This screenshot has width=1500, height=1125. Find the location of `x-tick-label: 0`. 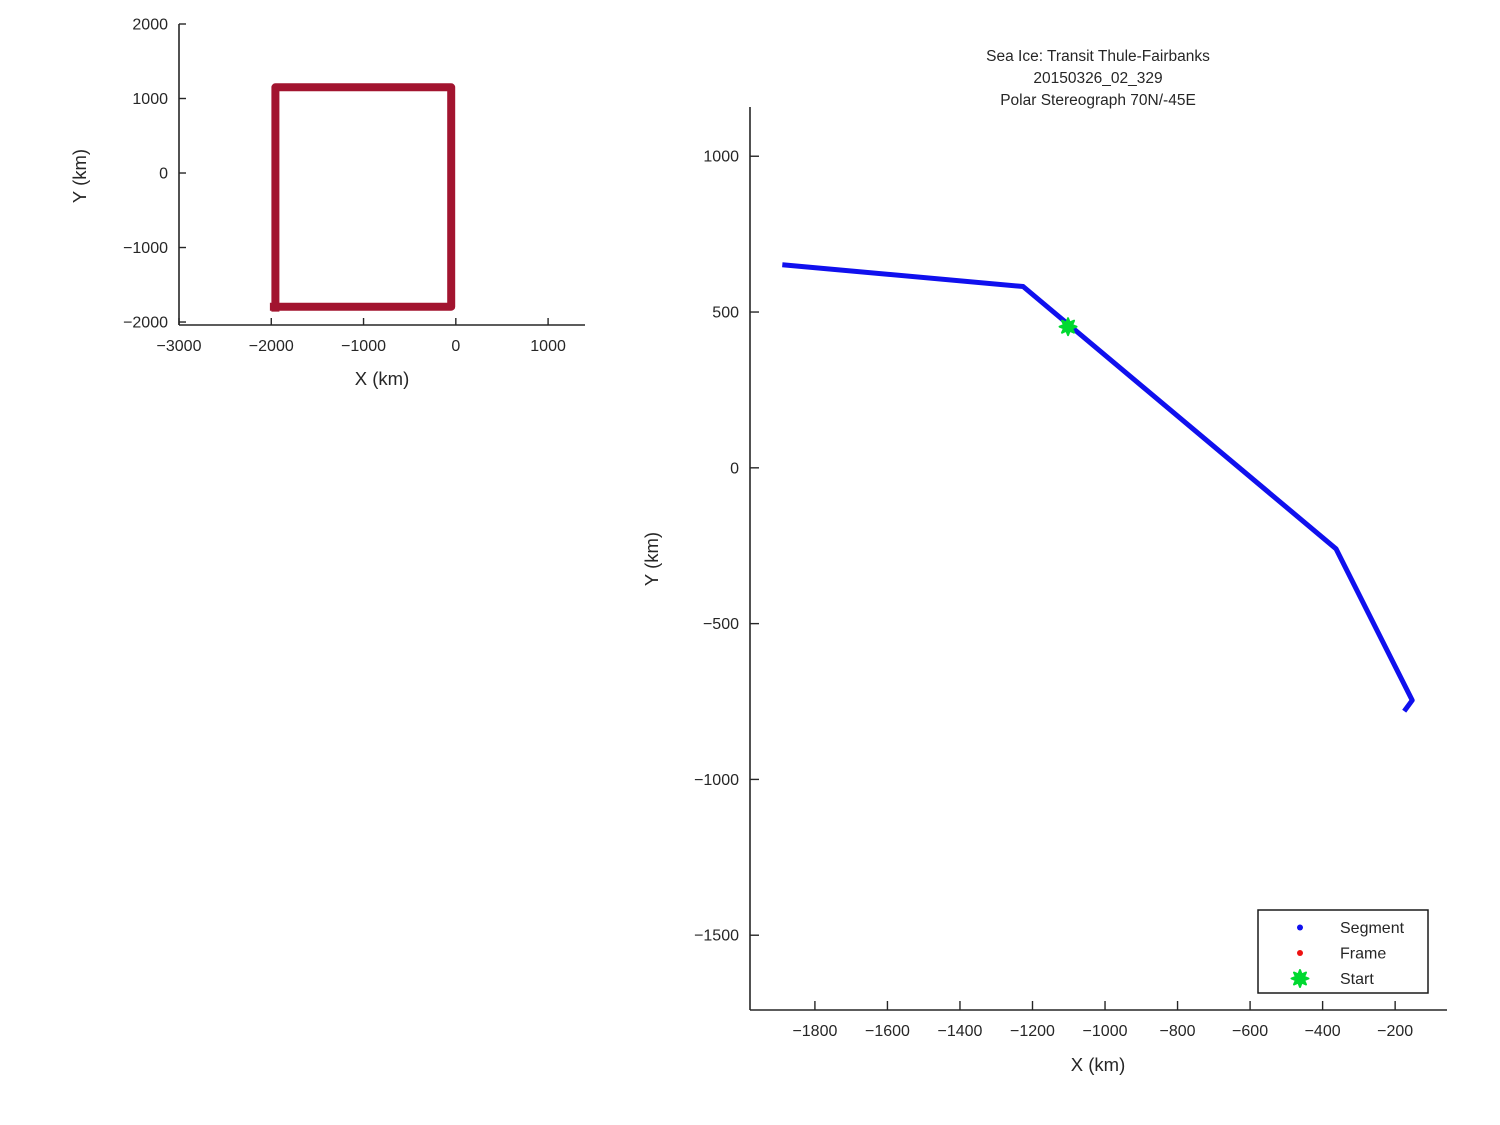

x-tick-label: 0 is located at coordinates (455, 346).